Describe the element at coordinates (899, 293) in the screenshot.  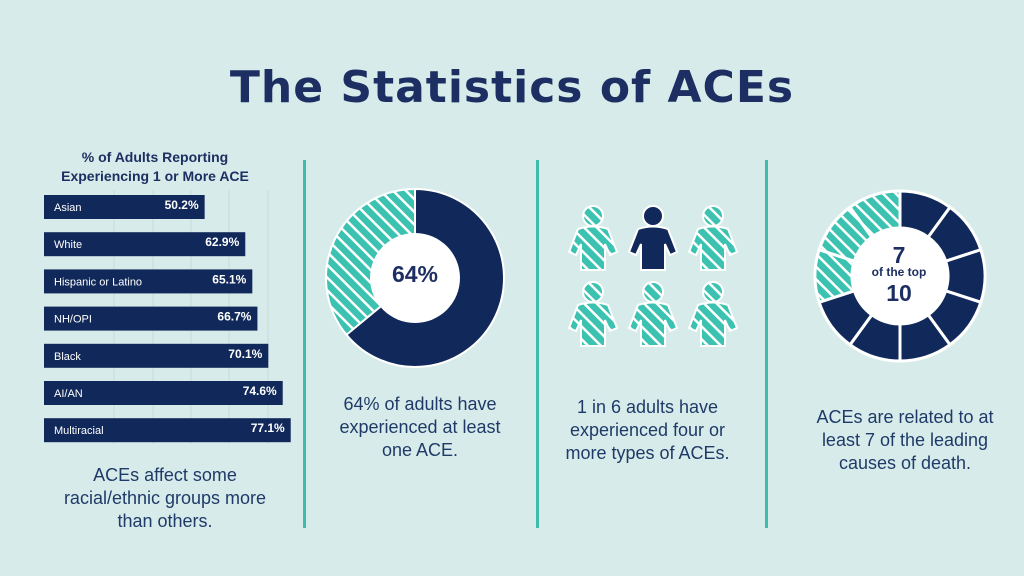
I see `causes-total: 10` at that location.